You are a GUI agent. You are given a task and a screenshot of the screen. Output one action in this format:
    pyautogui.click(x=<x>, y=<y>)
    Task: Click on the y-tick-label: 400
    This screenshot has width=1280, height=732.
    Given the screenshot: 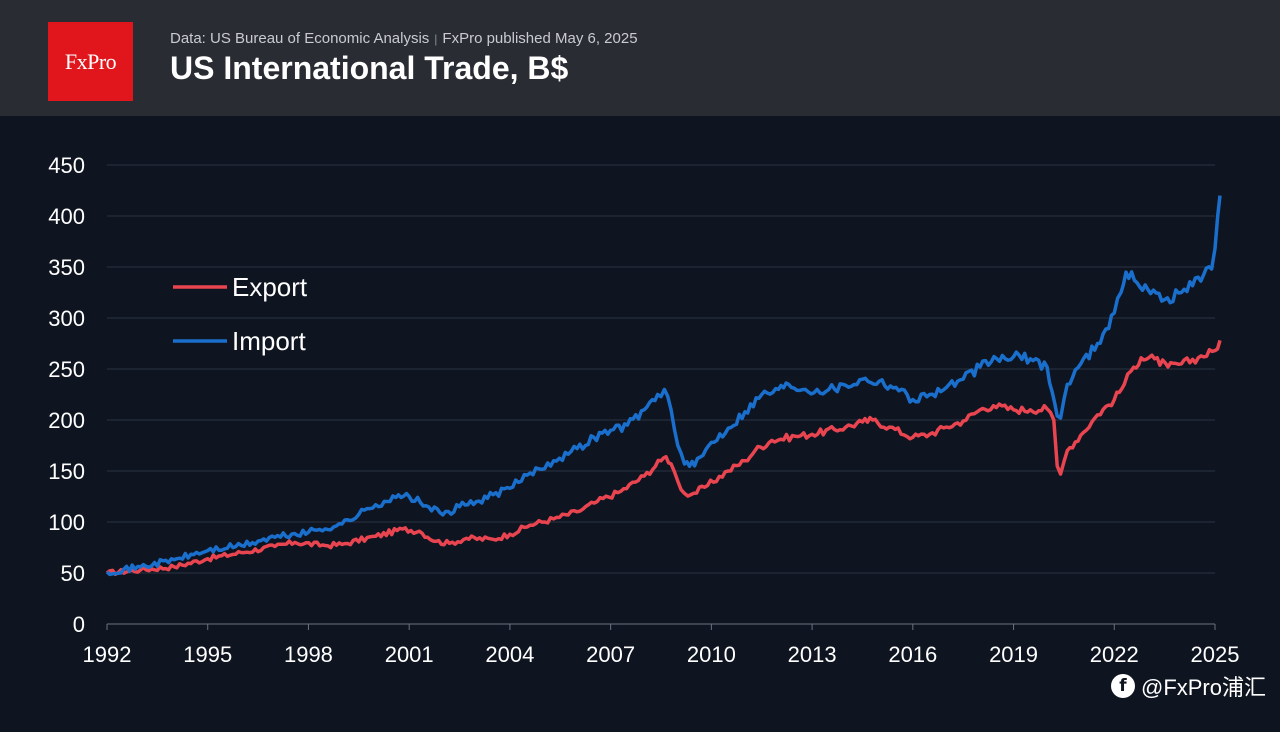 What is the action you would take?
    pyautogui.click(x=66, y=216)
    